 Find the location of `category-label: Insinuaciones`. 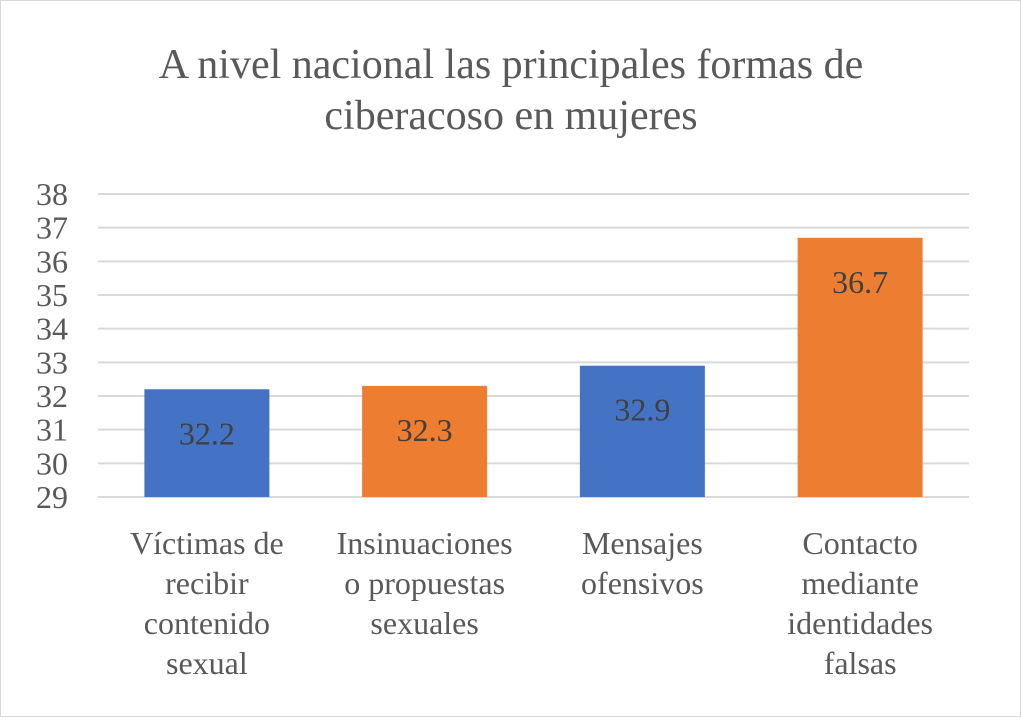

category-label: Insinuaciones is located at coordinates (425, 543).